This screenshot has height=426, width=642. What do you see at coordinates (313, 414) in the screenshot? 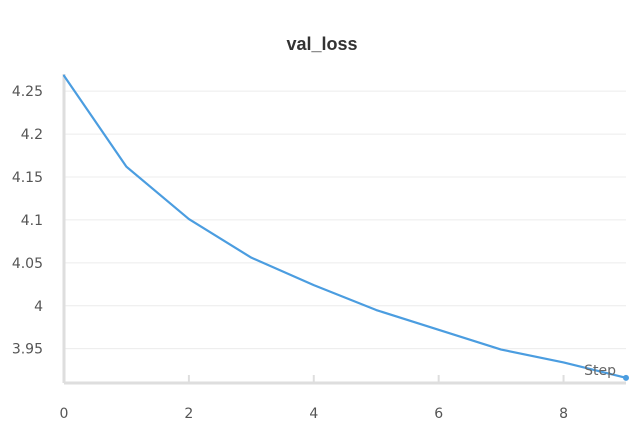
I see `x-tick-label: 4` at bounding box center [313, 414].